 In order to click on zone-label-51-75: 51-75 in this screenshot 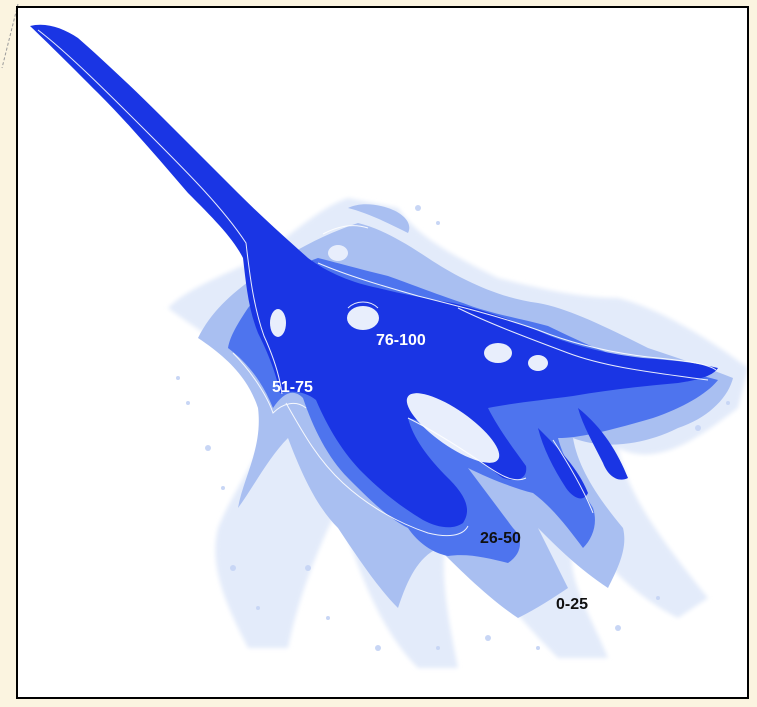, I will do `click(292, 387)`.